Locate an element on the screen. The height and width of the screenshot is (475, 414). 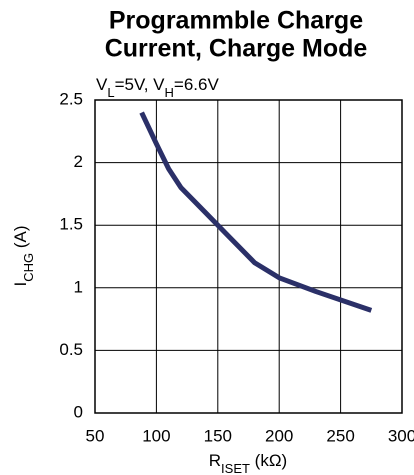
x-axis-label-part: (kΩ) is located at coordinates (268, 460).